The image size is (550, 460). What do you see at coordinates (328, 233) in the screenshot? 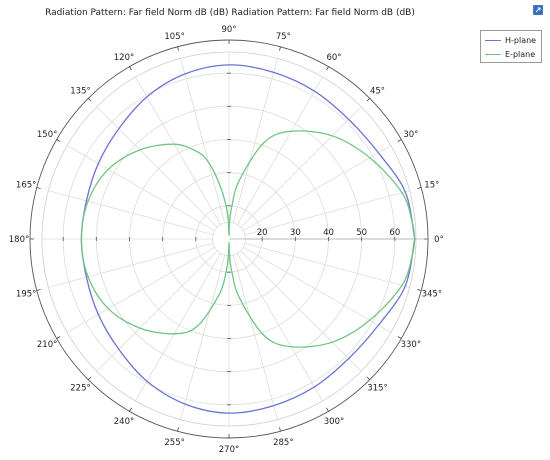
I see `radial-tick-label: 40` at bounding box center [328, 233].